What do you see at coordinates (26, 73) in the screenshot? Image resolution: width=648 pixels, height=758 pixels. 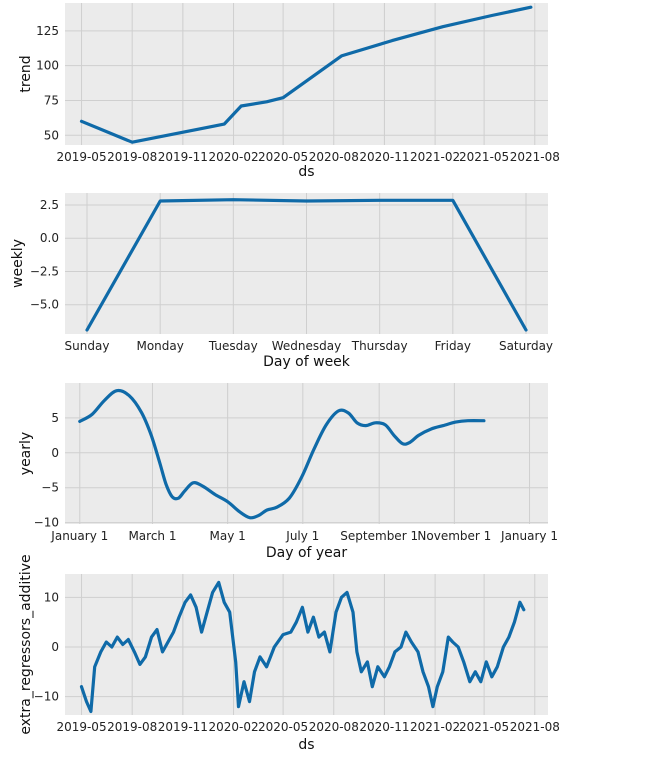 I see `y-axis-label: trend` at bounding box center [26, 73].